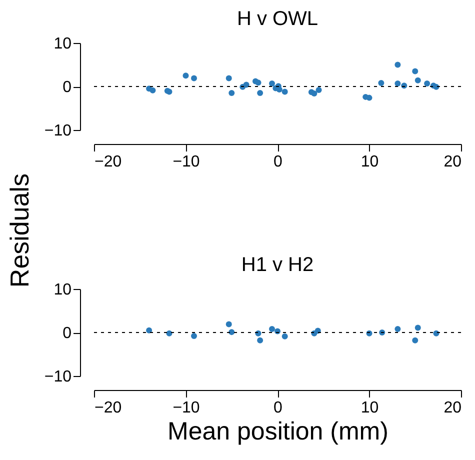  I want to click on y-axis-title: Residuals, so click(20, 230).